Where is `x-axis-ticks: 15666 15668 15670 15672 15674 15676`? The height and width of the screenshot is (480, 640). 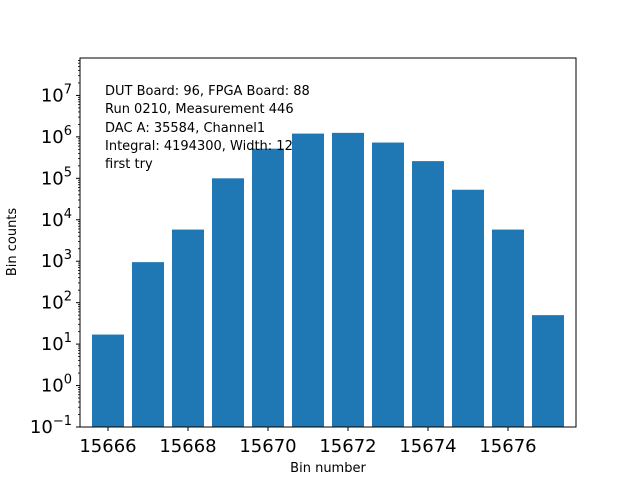 x-axis-ticks: 15666 15668 15670 15672 15674 15676 is located at coordinates (308, 442).